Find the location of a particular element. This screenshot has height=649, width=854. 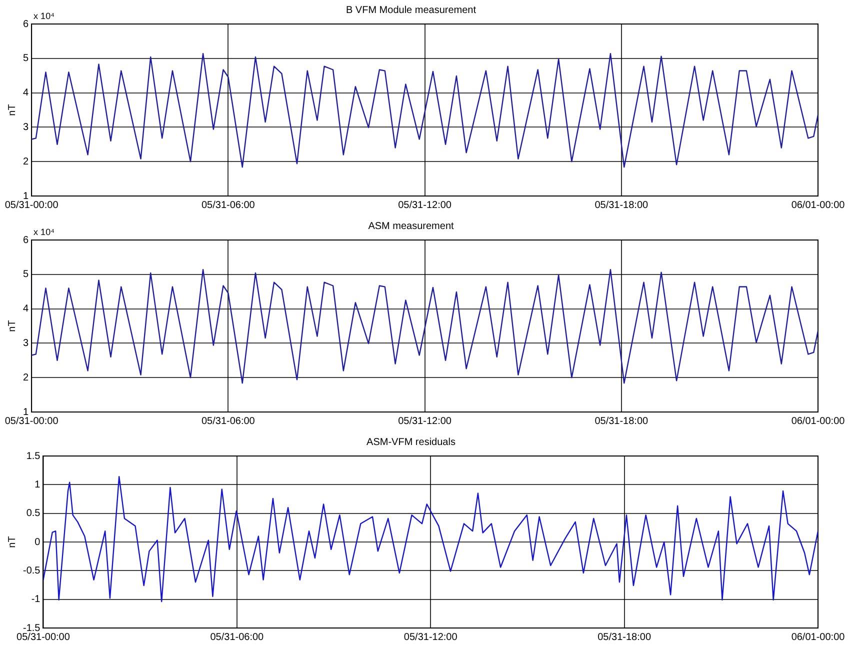

chart-title: ASM-VFM residuals is located at coordinates (411, 442).